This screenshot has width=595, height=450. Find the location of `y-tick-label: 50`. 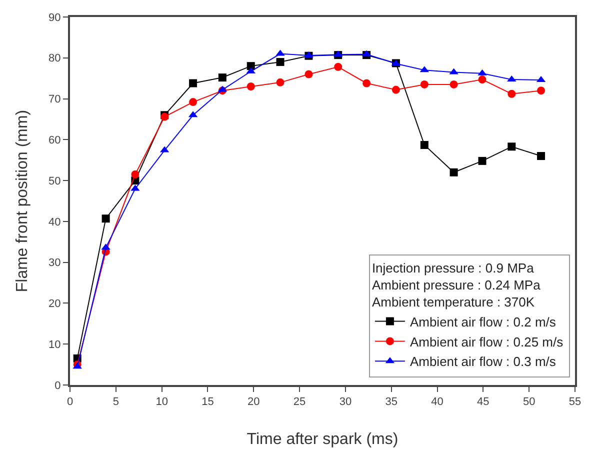

y-tick-label: 50 is located at coordinates (54, 181).